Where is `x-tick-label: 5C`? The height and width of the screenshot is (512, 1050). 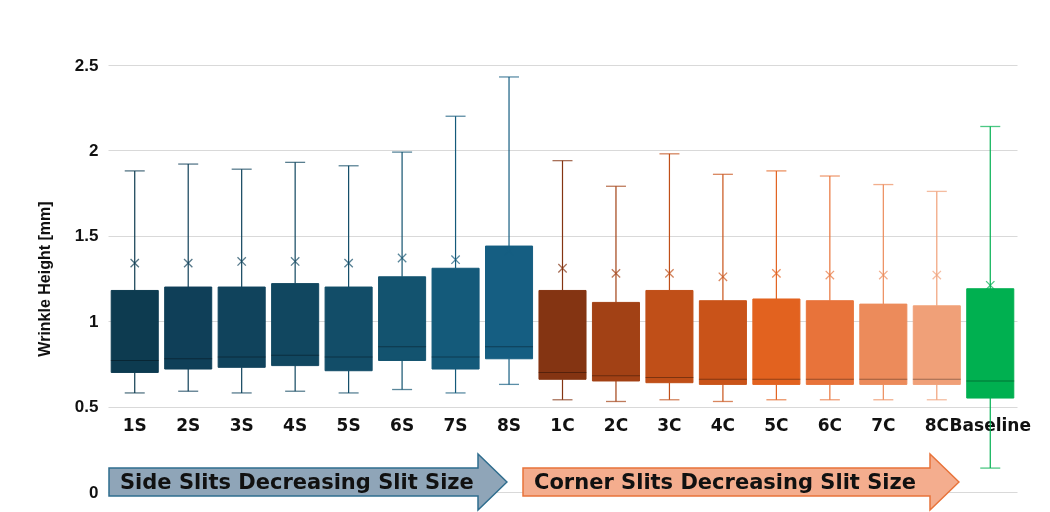 x-tick-label: 5C is located at coordinates (776, 424).